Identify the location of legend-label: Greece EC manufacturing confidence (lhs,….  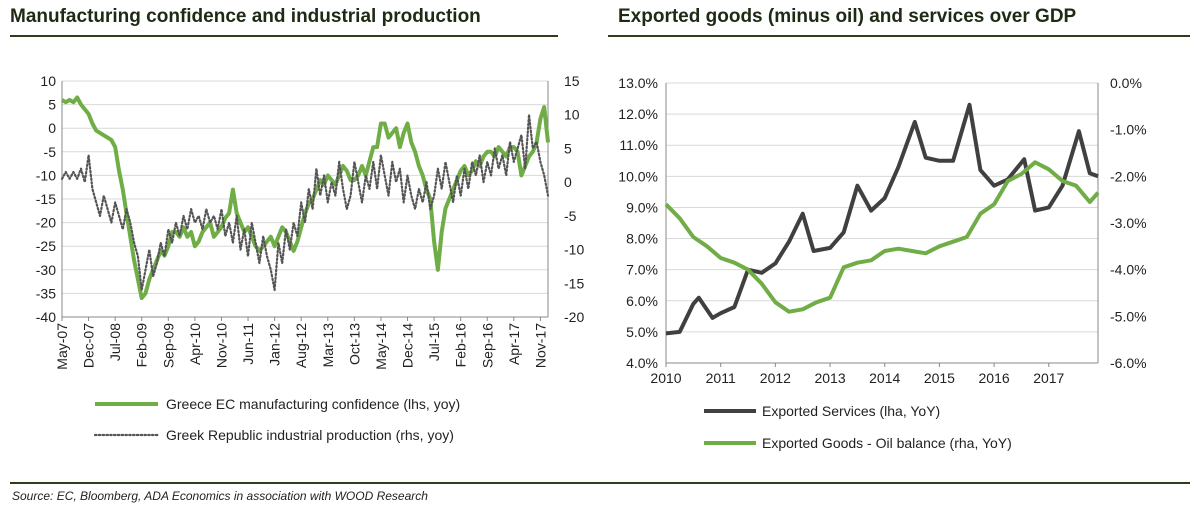
(313, 404).